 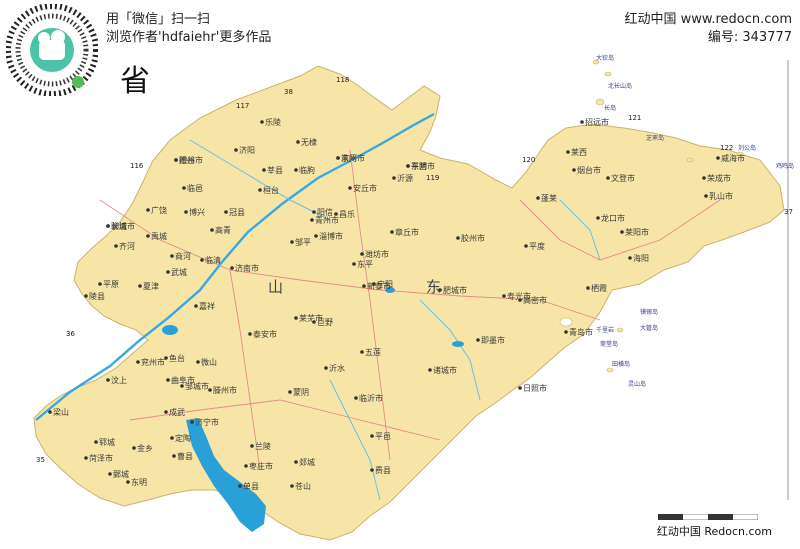 I want to click on city-label: 平原, so click(x=111, y=284).